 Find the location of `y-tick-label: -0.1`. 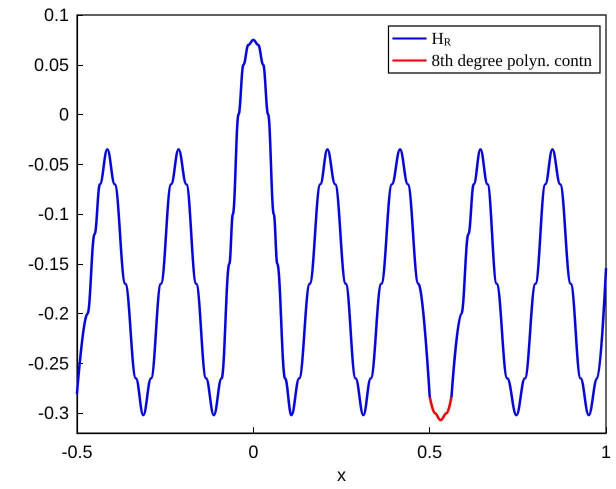

y-tick-label: -0.1 is located at coordinates (53, 214).